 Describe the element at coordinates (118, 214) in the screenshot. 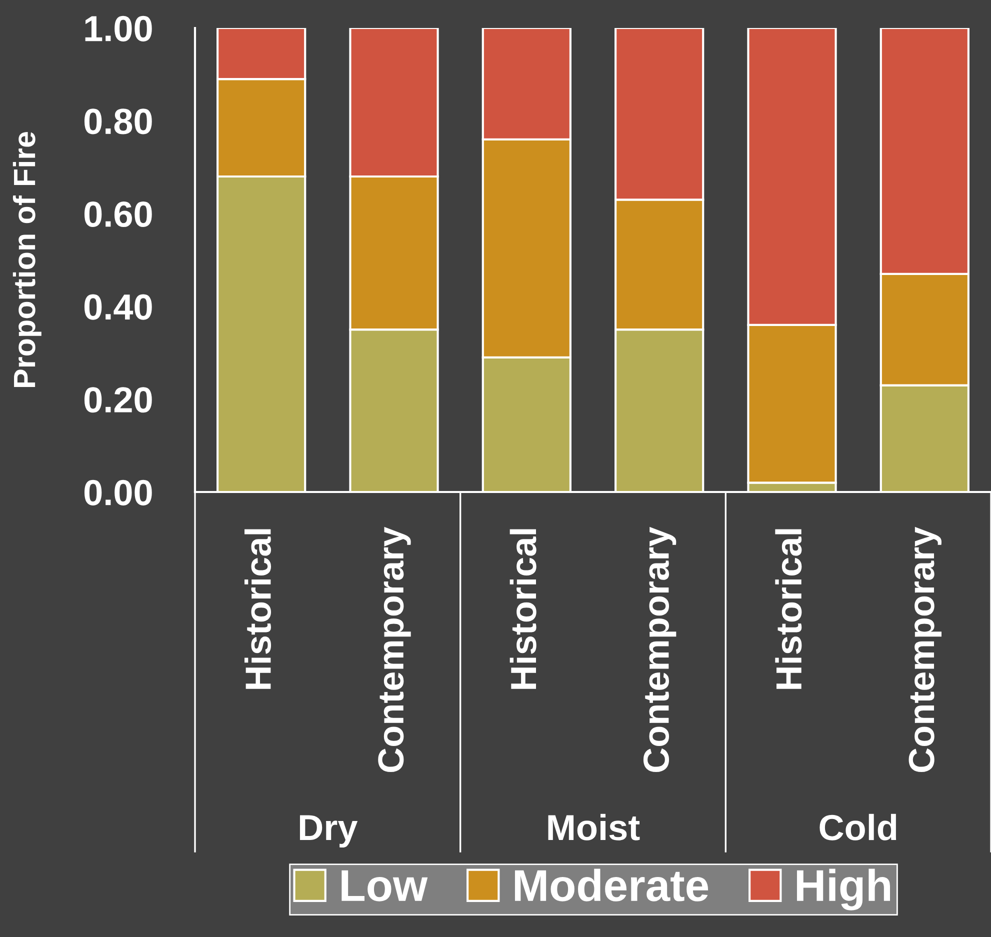

I see `y-tick-label: 0.60` at that location.